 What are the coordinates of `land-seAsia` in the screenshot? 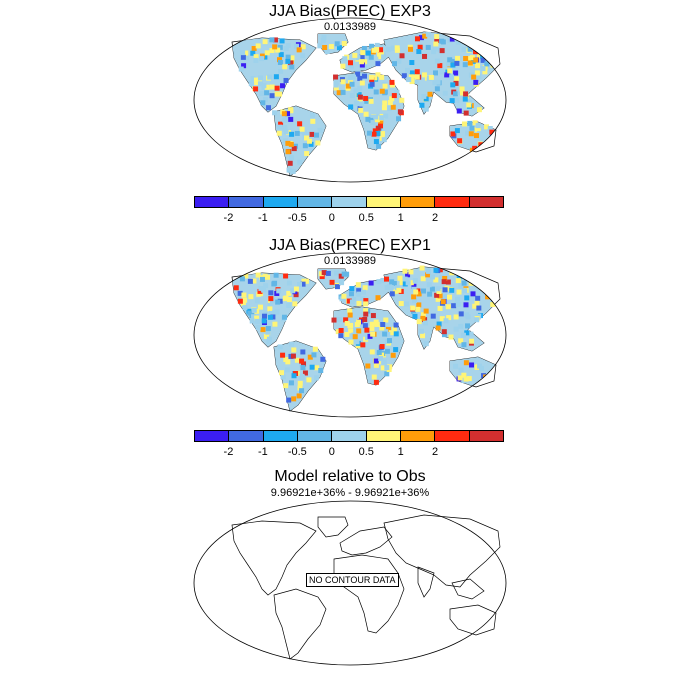 It's located at (468, 341).